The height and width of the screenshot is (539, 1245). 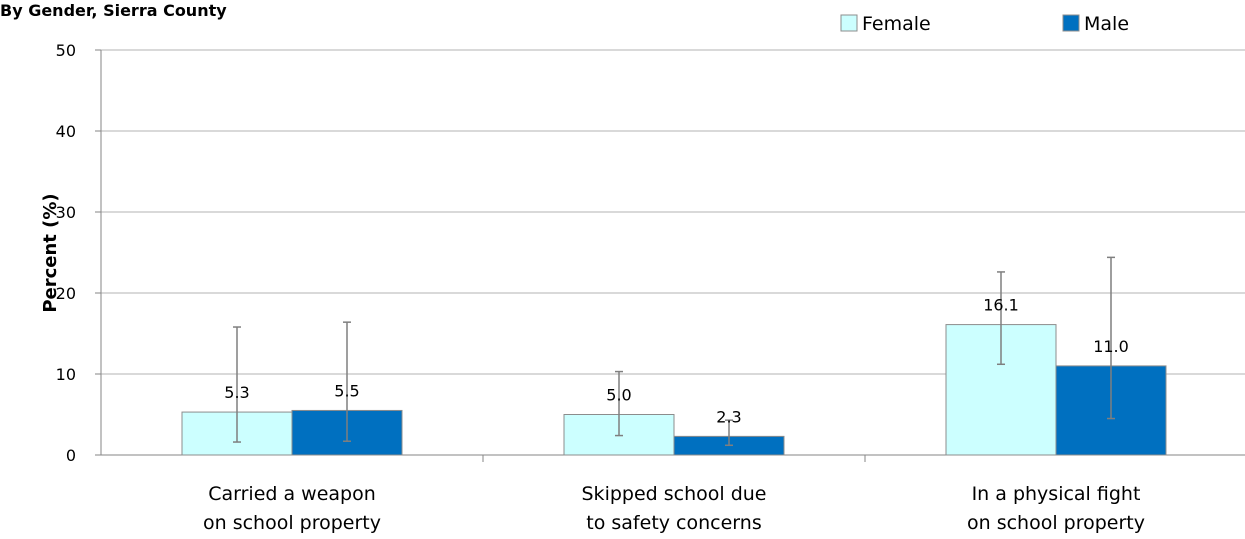 What do you see at coordinates (618, 395) in the screenshot?
I see `data-label: 5.0` at bounding box center [618, 395].